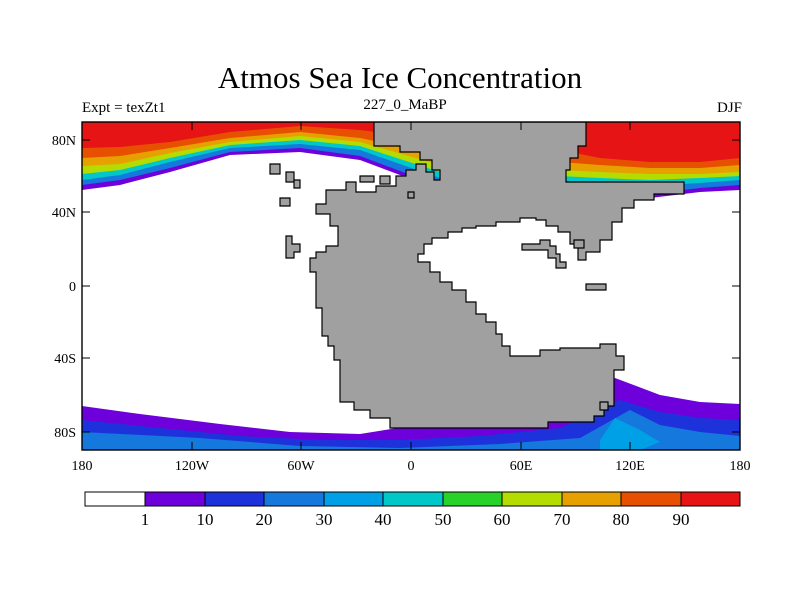  Describe the element at coordinates (630, 466) in the screenshot. I see `lon-label-120e: 120E` at that location.